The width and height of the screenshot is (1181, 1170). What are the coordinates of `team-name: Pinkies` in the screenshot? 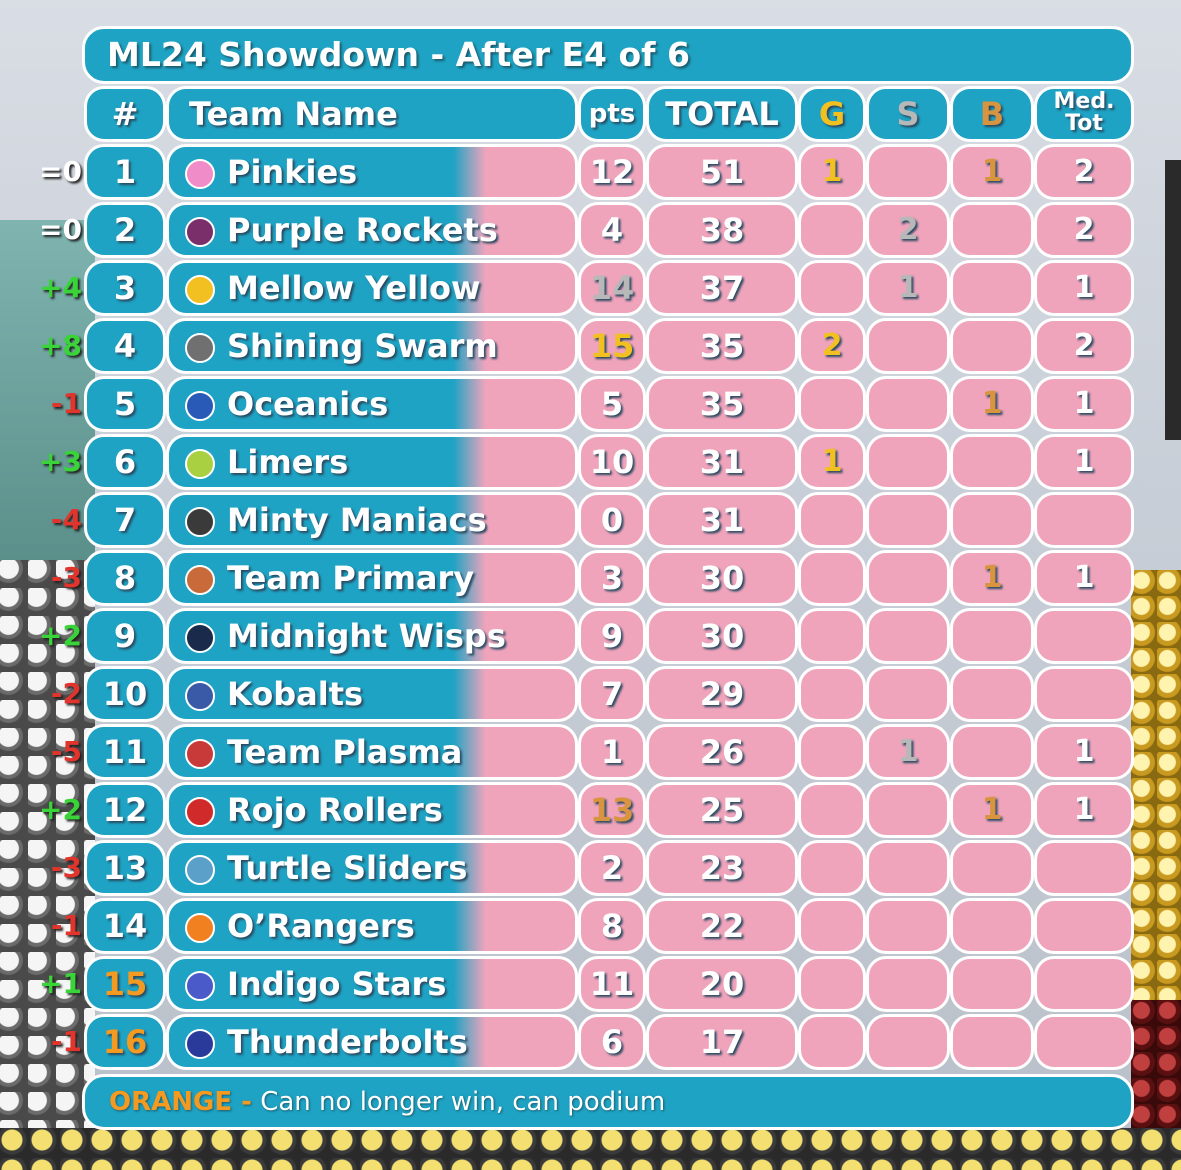 It's located at (292, 172).